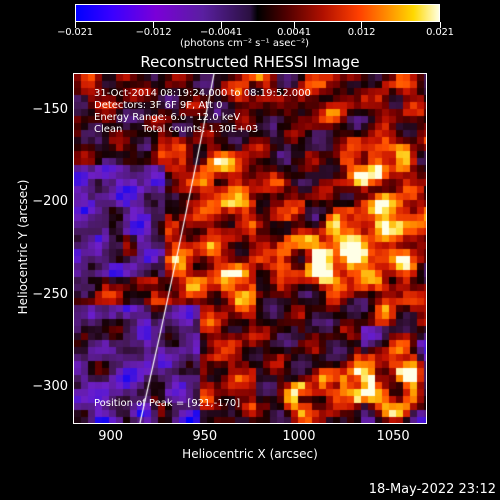 This screenshot has height=500, width=500. What do you see at coordinates (440, 32) in the screenshot?
I see `colorbar-tick-label: 0.021` at bounding box center [440, 32].